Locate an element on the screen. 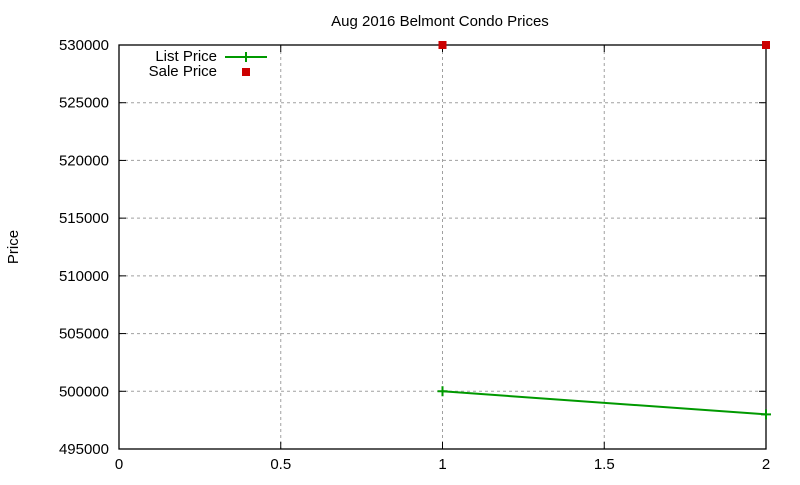  x-tick-label: 2 is located at coordinates (766, 464).